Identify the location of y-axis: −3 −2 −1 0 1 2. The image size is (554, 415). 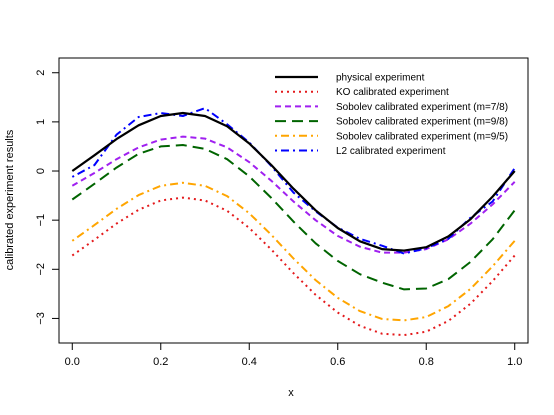
(47, 197).